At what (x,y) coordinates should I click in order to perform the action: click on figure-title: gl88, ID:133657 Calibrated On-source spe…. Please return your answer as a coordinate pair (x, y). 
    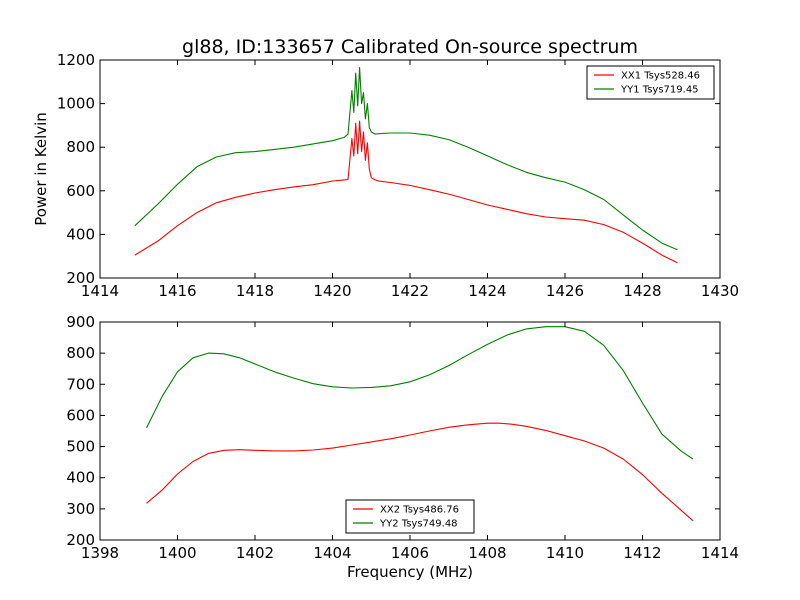
    Looking at the image, I should click on (410, 47).